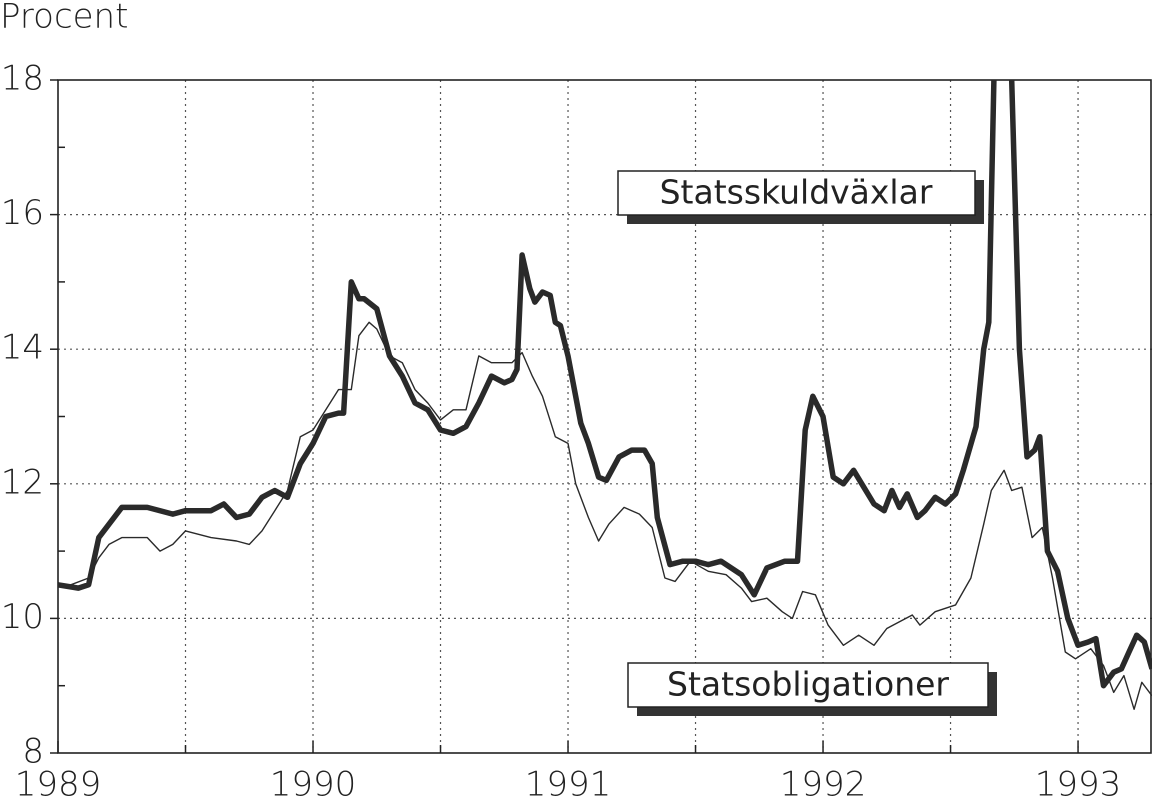  What do you see at coordinates (313, 785) in the screenshot?
I see `x-tick-label: 1990` at bounding box center [313, 785].